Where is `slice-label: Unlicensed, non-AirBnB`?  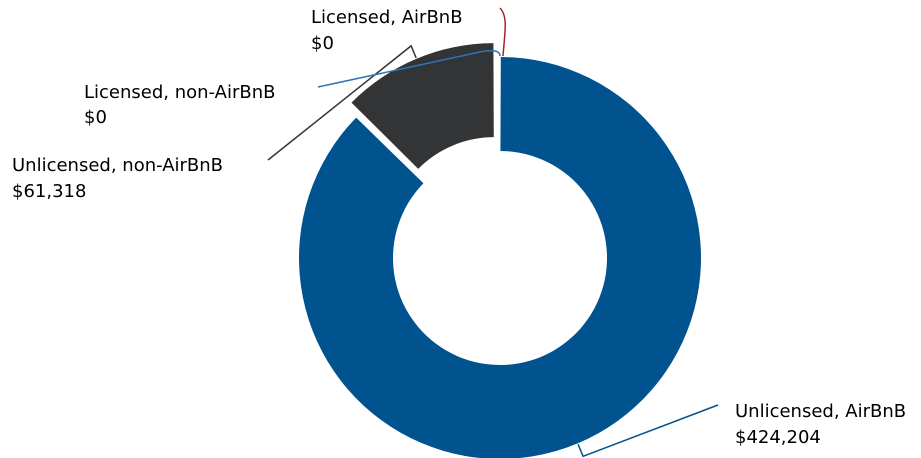
slice-label: Unlicensed, non-AirBnB is located at coordinates (117, 165).